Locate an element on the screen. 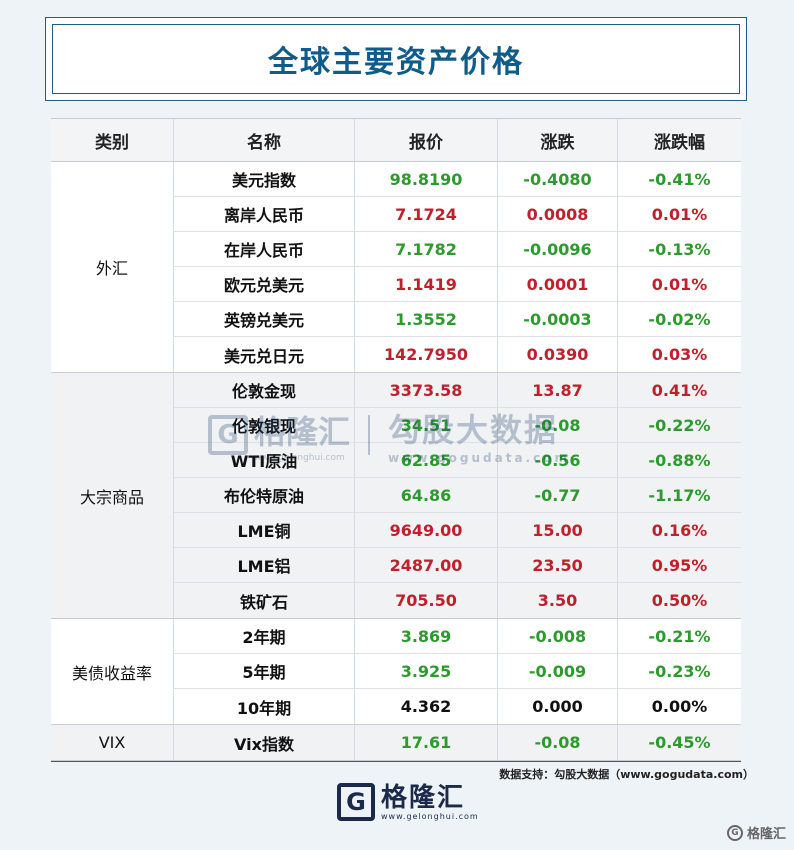 The image size is (794, 850). name-cell: 在岸人民币 is located at coordinates (264, 249).